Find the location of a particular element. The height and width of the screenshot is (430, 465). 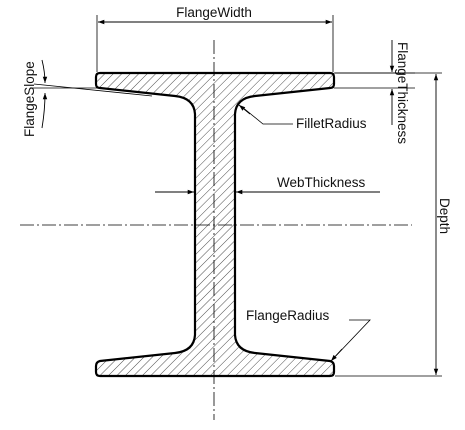

flange-slope-arc-top is located at coordinates (44, 71).